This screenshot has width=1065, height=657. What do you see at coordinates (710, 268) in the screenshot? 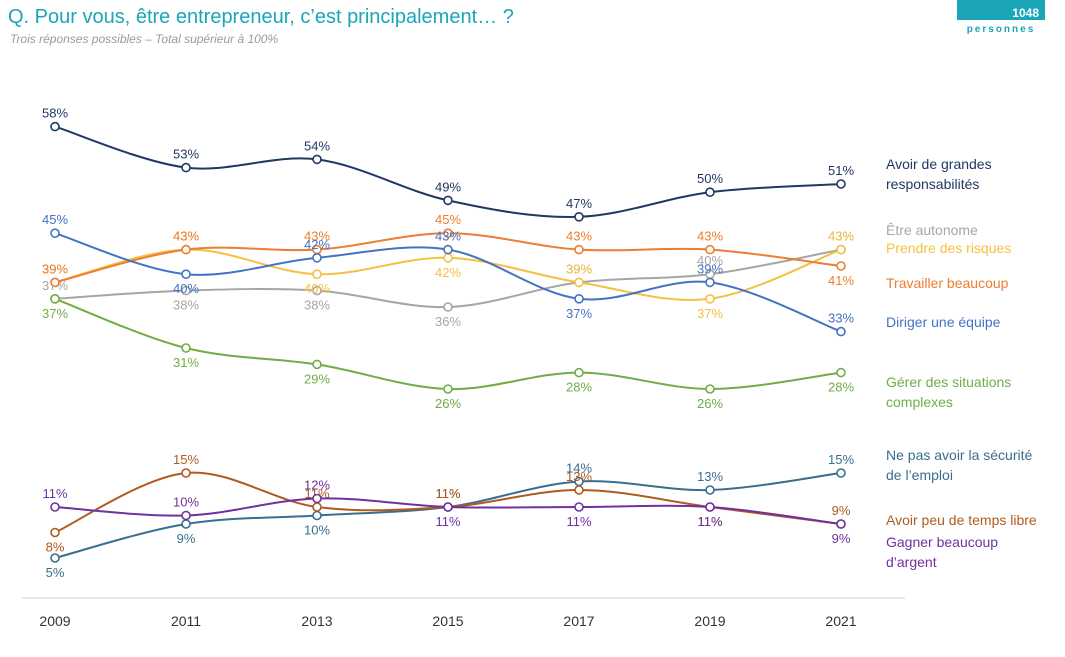
I see `data-label-diriger: 39%` at bounding box center [710, 268].